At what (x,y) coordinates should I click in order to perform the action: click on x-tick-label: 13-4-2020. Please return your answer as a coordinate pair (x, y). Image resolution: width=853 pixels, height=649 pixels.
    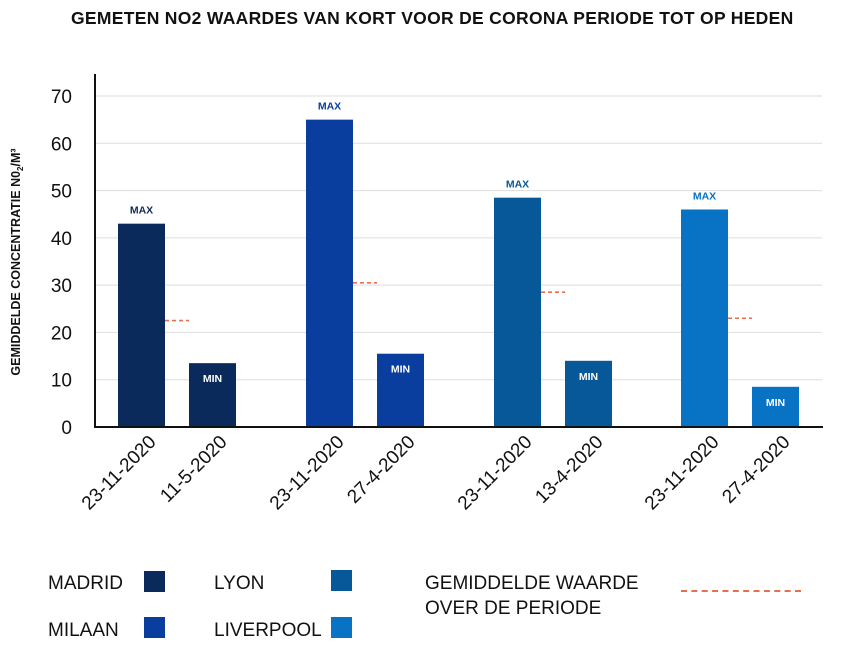
    Looking at the image, I should click on (569, 470).